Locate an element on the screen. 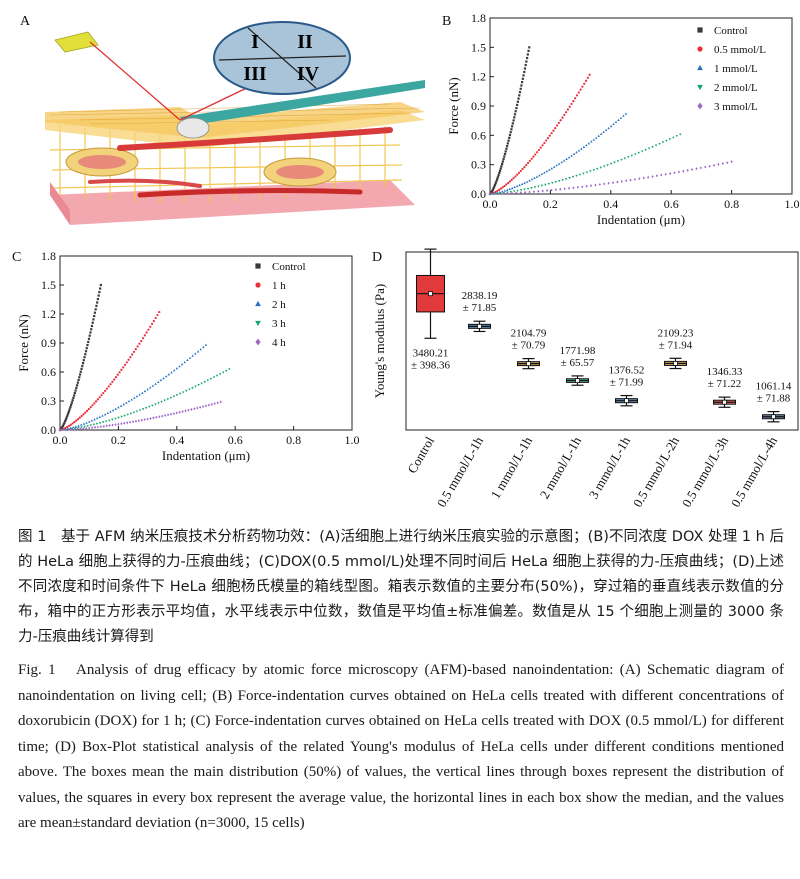 The width and height of the screenshot is (800, 879). x-tick-label: 1.0 is located at coordinates (792, 204).